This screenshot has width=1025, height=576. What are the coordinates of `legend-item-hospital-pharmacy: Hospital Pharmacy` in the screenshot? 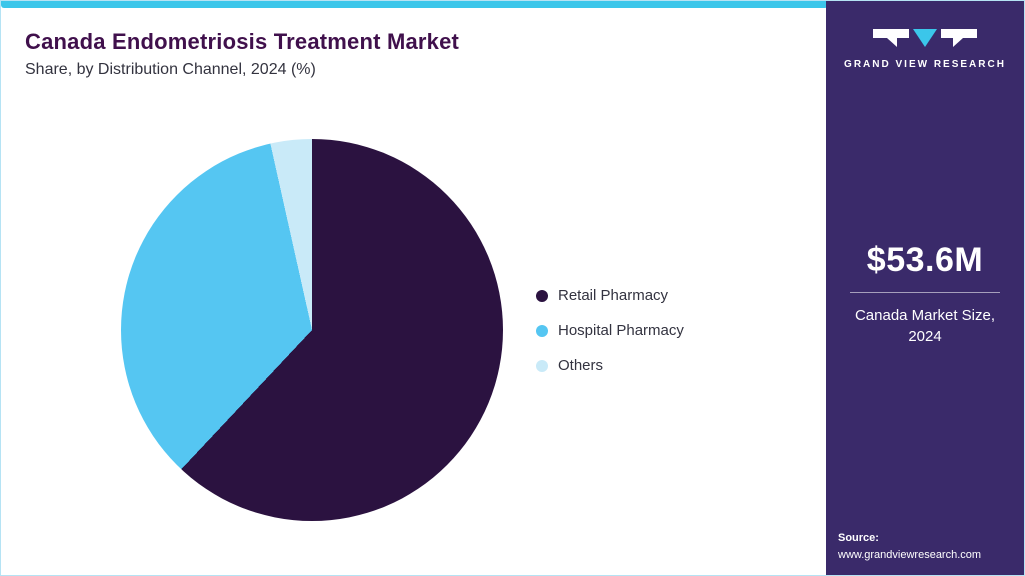 It's located at (610, 330).